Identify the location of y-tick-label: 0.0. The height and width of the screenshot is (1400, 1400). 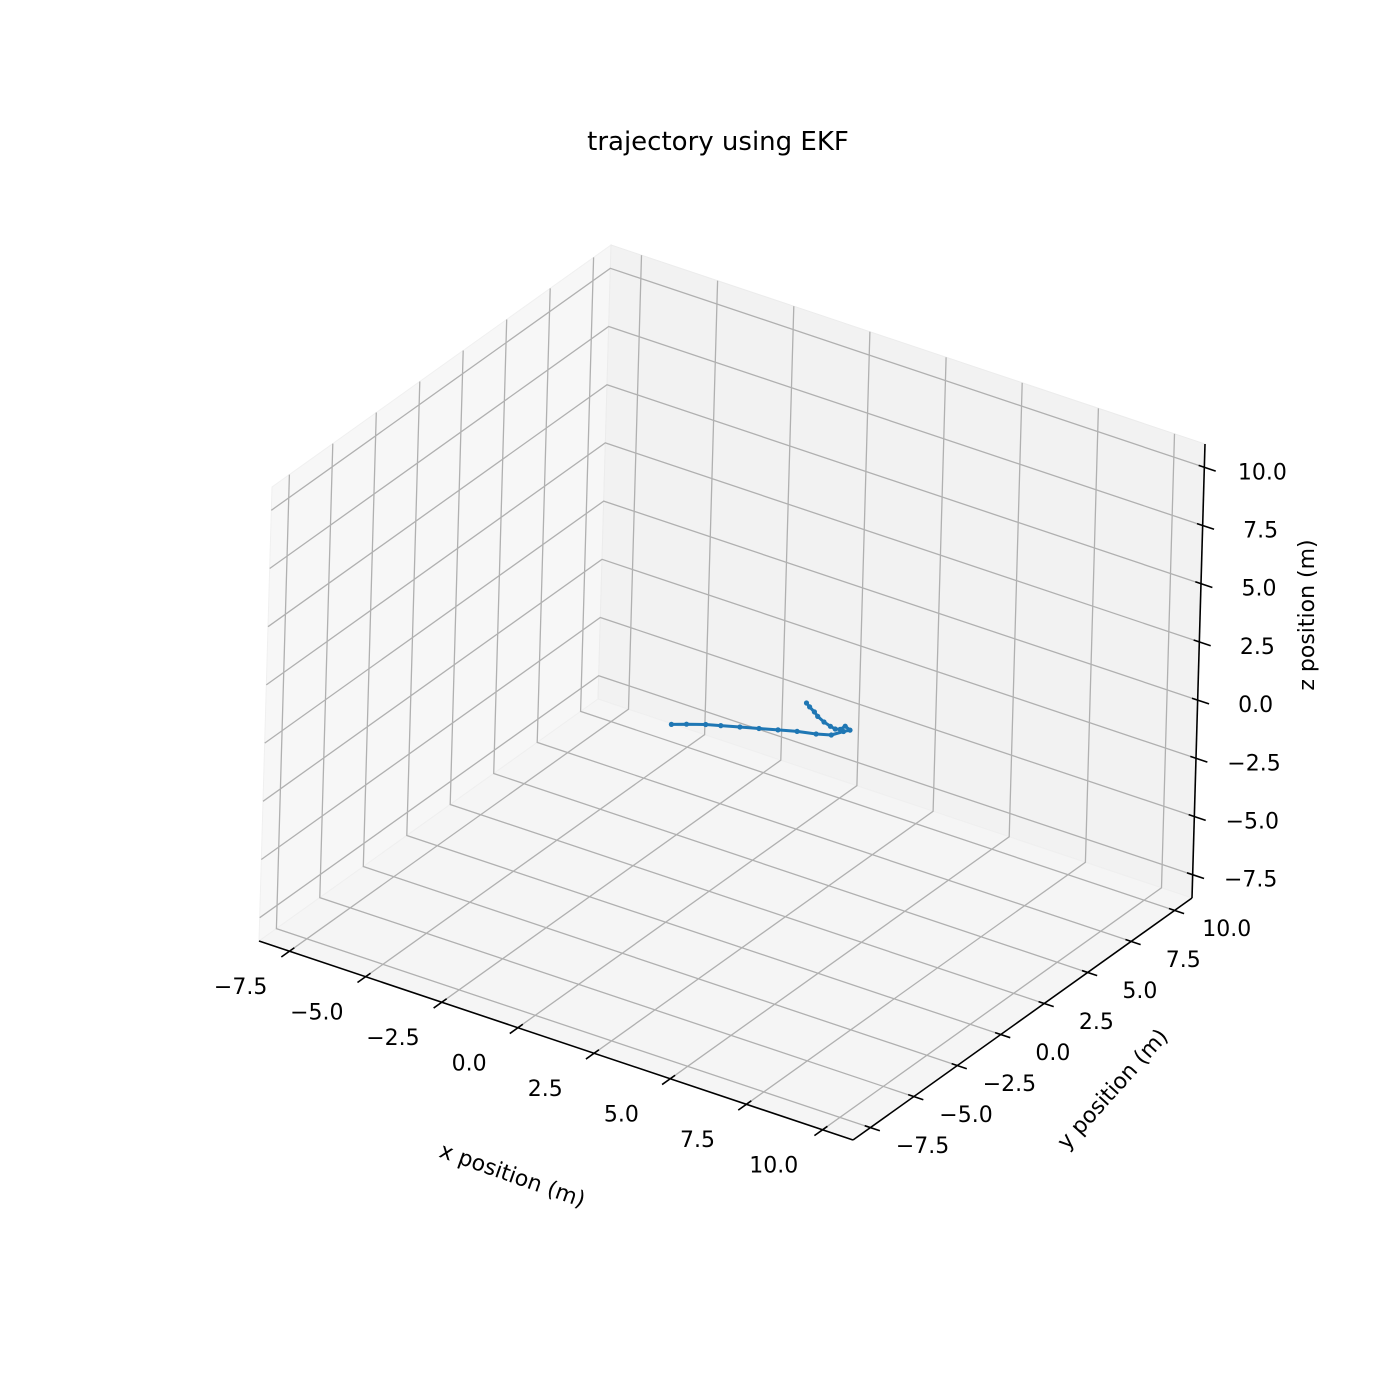
(1052, 1053).